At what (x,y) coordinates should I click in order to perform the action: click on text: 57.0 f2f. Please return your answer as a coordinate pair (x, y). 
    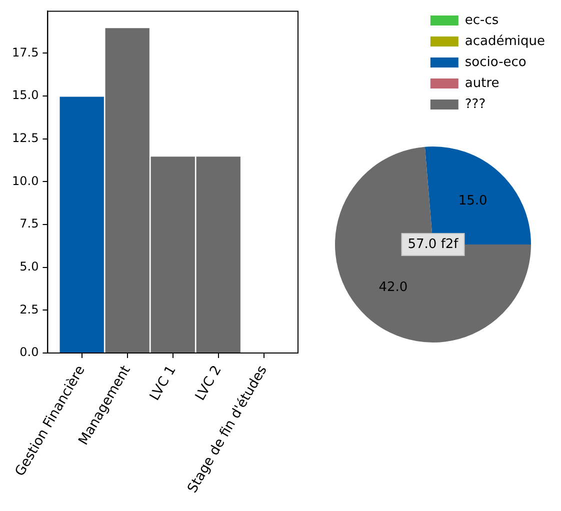
    Looking at the image, I should click on (433, 244).